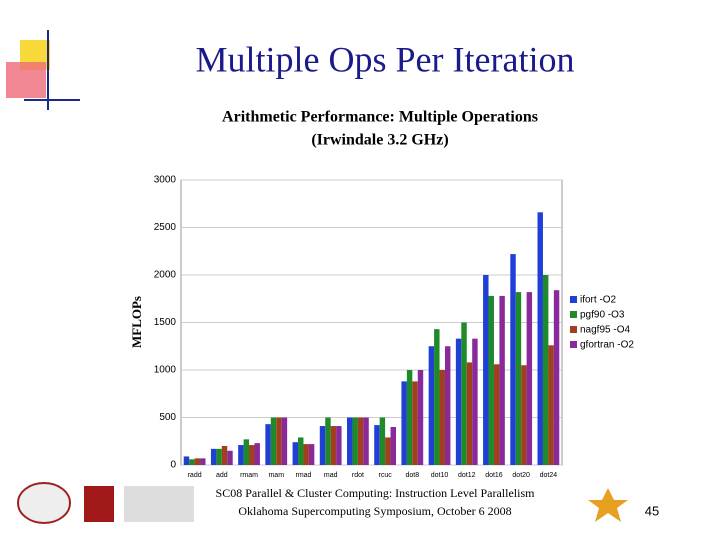  Describe the element at coordinates (598, 300) in the screenshot. I see `legend-label: ifort -O2` at that location.